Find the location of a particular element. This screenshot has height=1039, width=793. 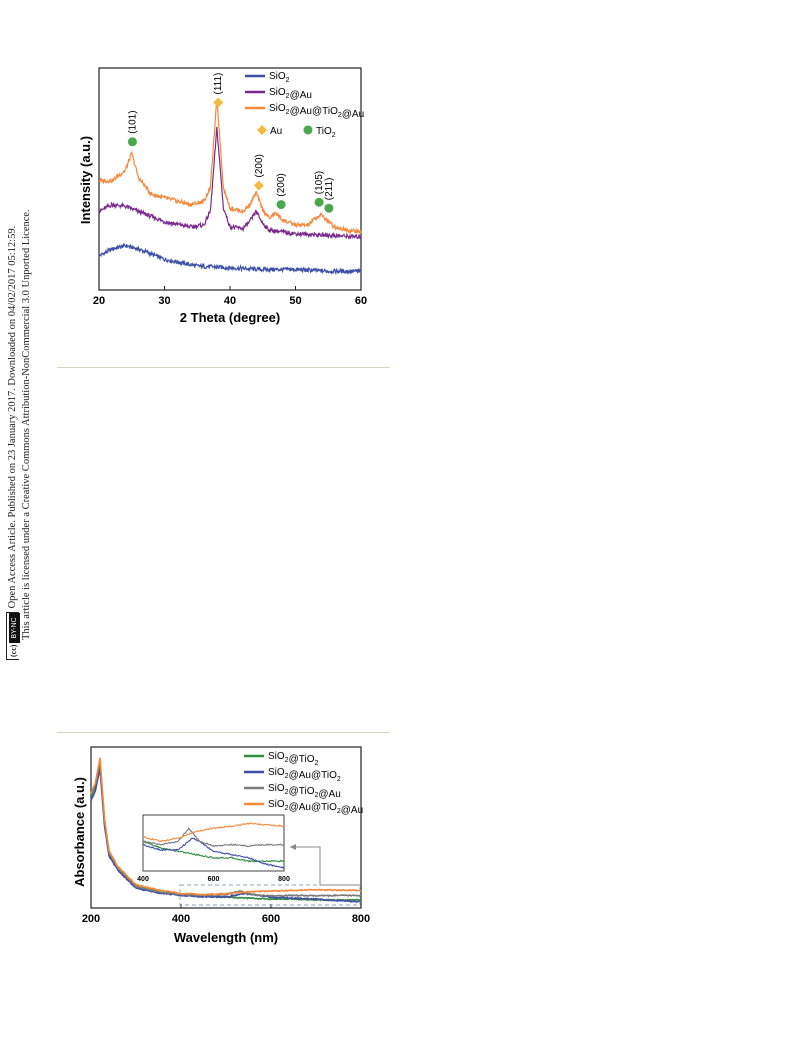

xrd-x-axis-title: 2 Theta (degree) is located at coordinates (230, 317).